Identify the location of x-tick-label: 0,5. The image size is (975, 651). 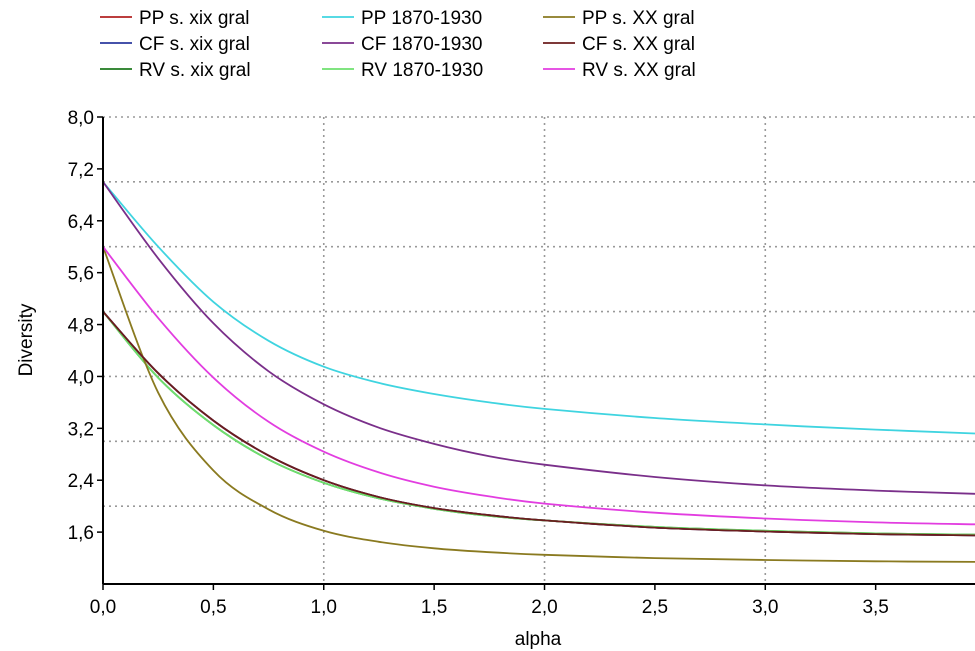
(213, 607).